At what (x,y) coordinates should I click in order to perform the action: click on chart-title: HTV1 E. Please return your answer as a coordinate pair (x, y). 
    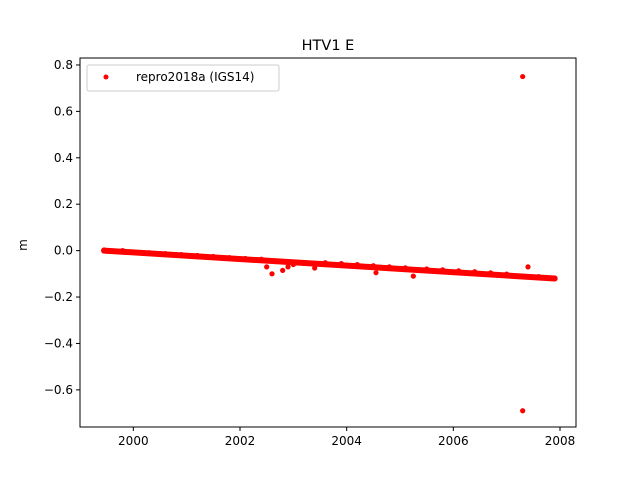
    Looking at the image, I should click on (328, 46).